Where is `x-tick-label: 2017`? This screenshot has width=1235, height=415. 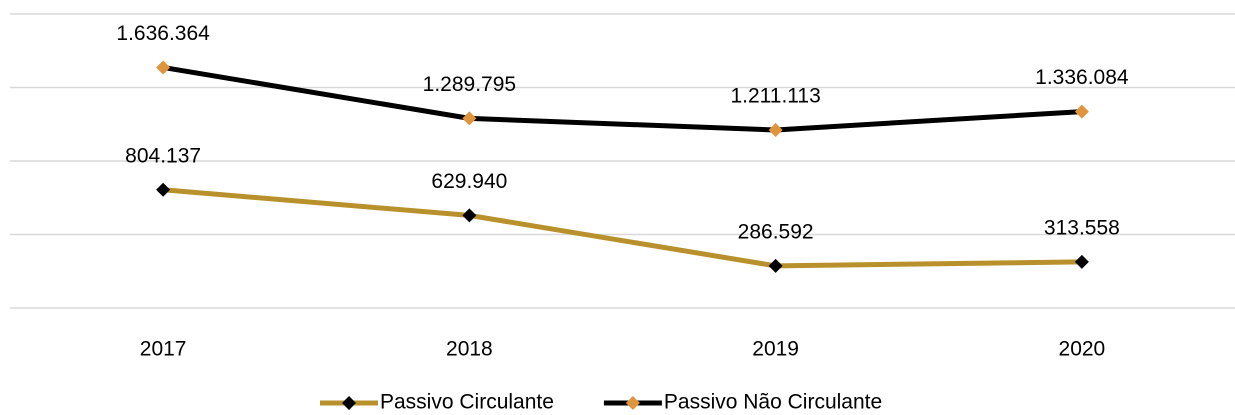
x-tick-label: 2017 is located at coordinates (163, 349).